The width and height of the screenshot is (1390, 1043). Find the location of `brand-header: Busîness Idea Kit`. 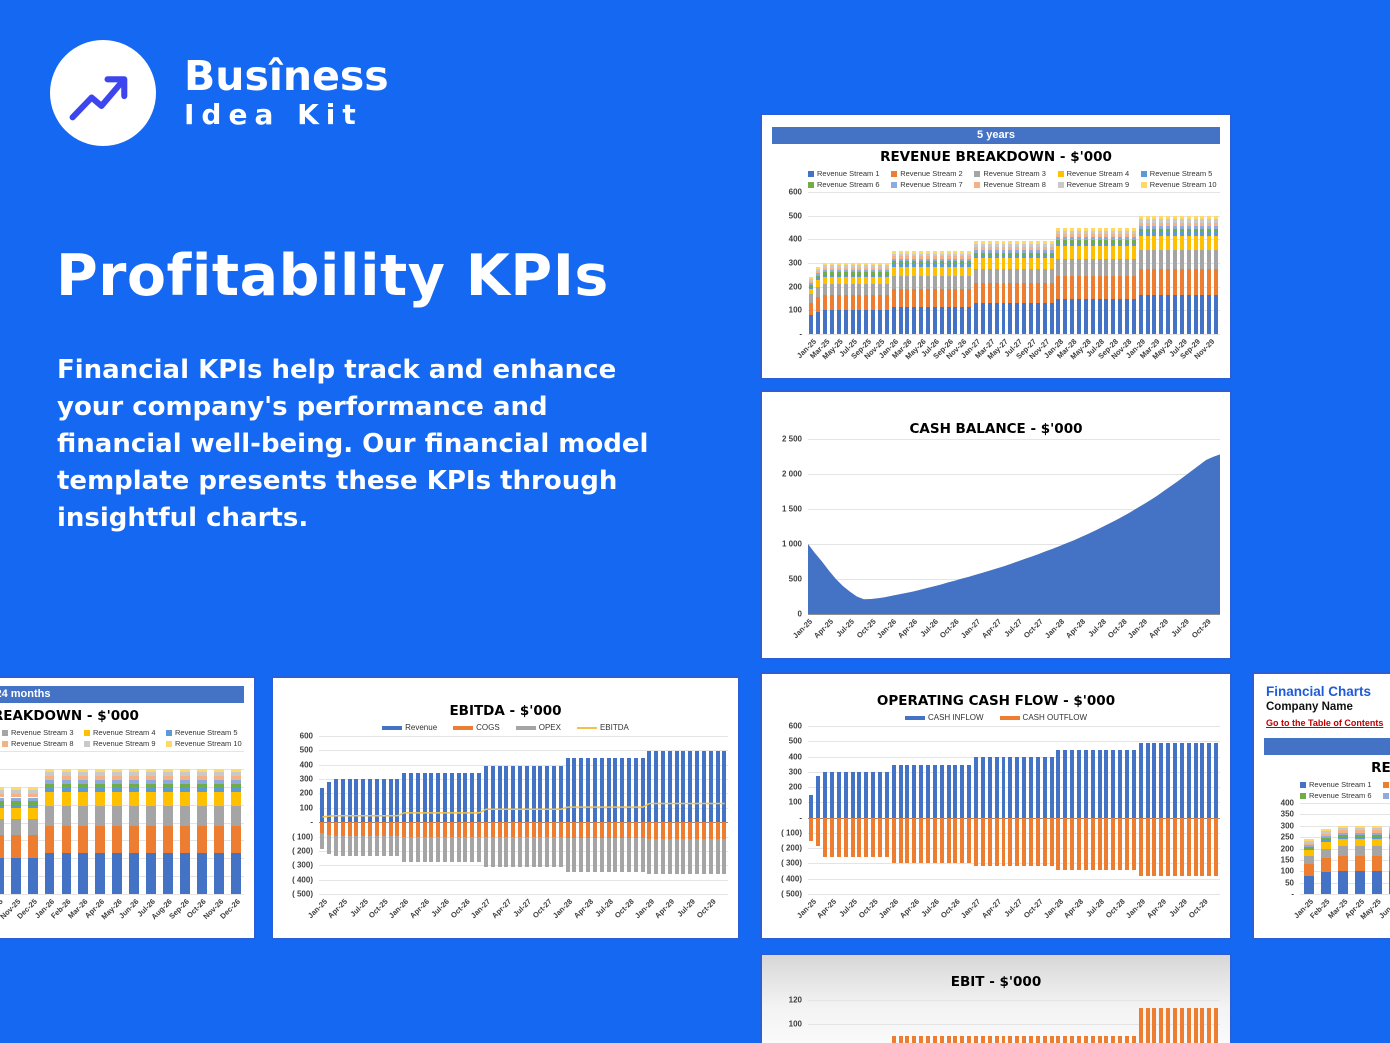

brand-header: Busîness Idea Kit is located at coordinates (219, 93).